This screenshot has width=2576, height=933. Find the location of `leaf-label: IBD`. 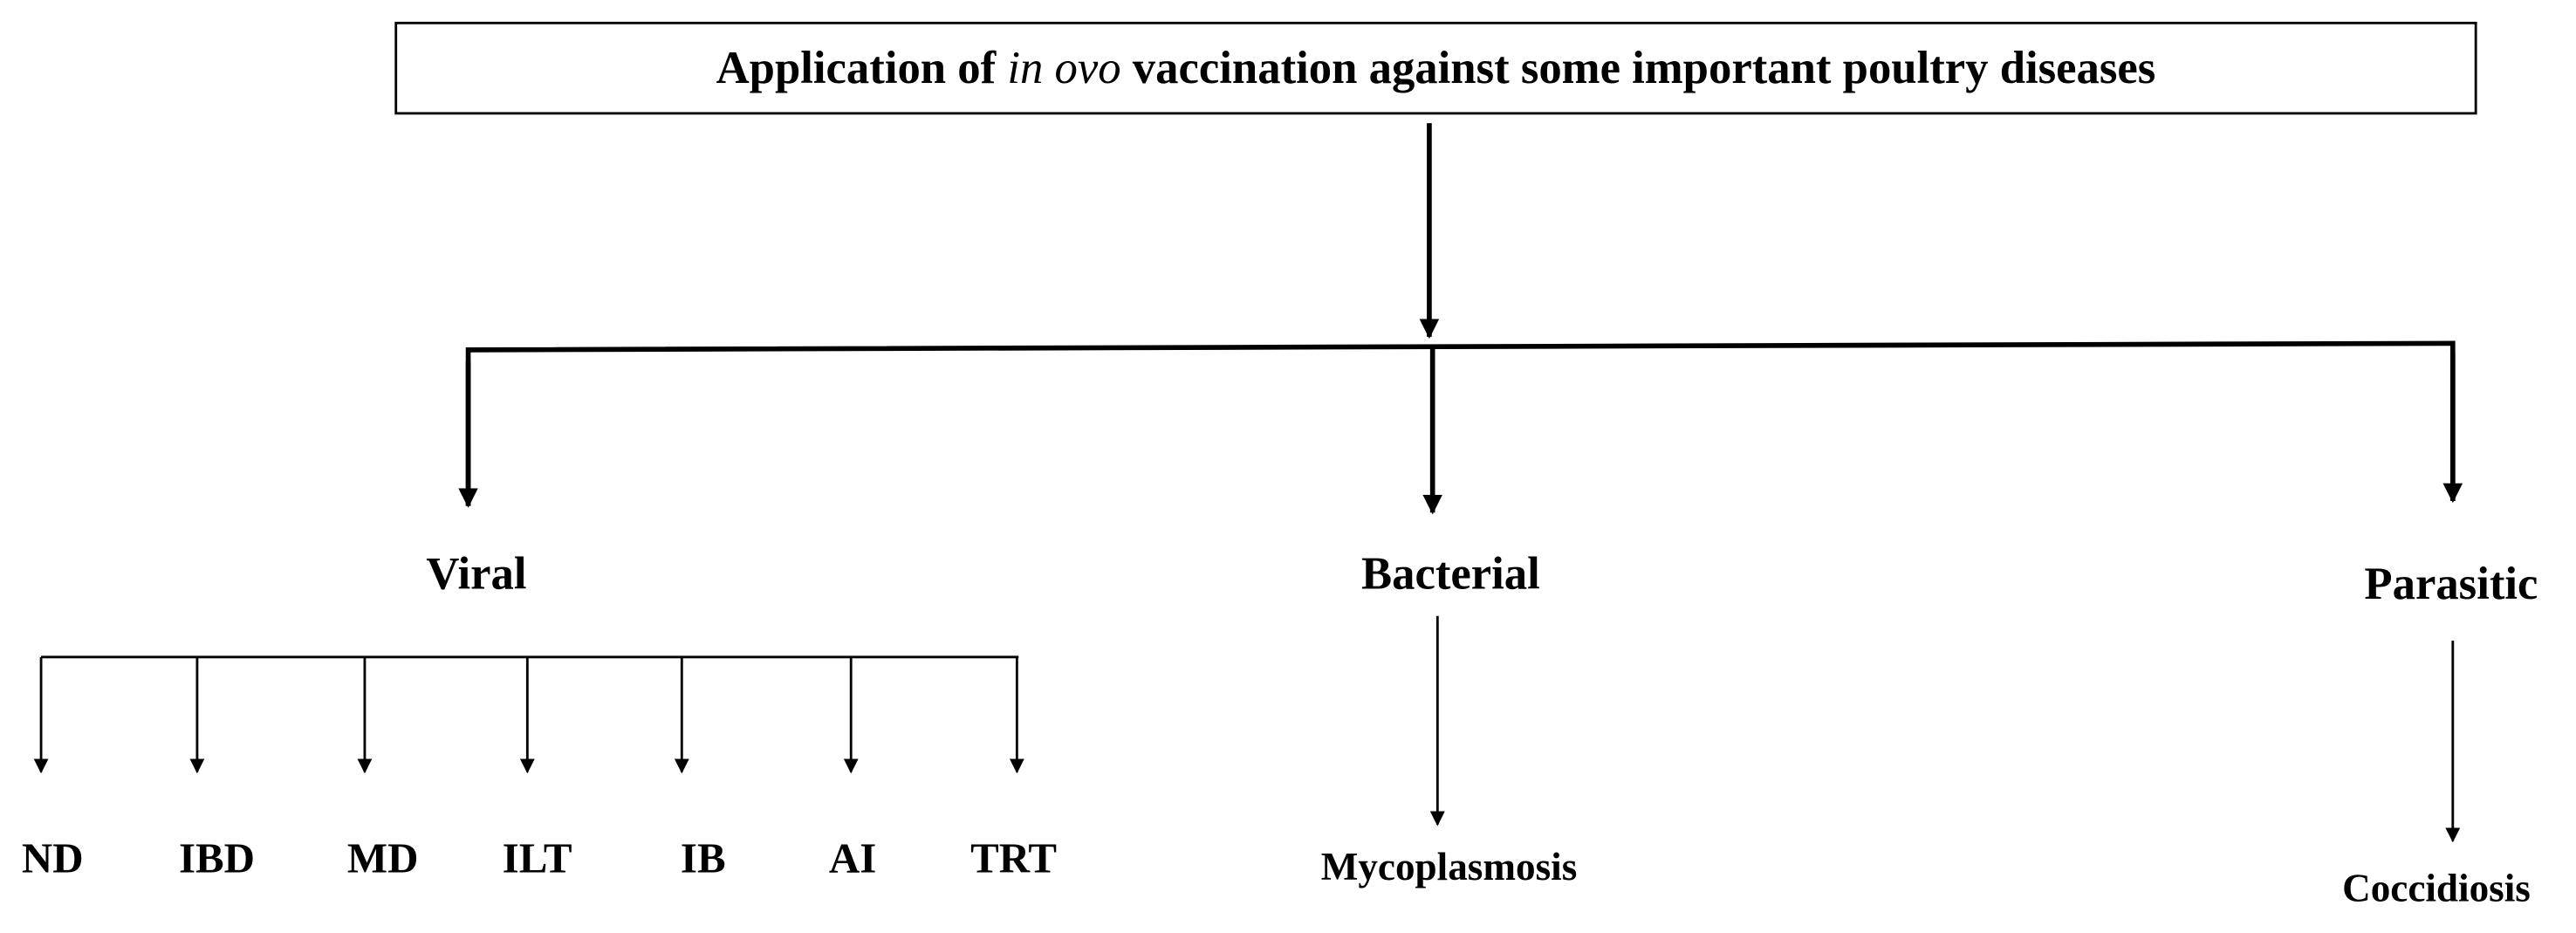

leaf-label: IBD is located at coordinates (217, 858).